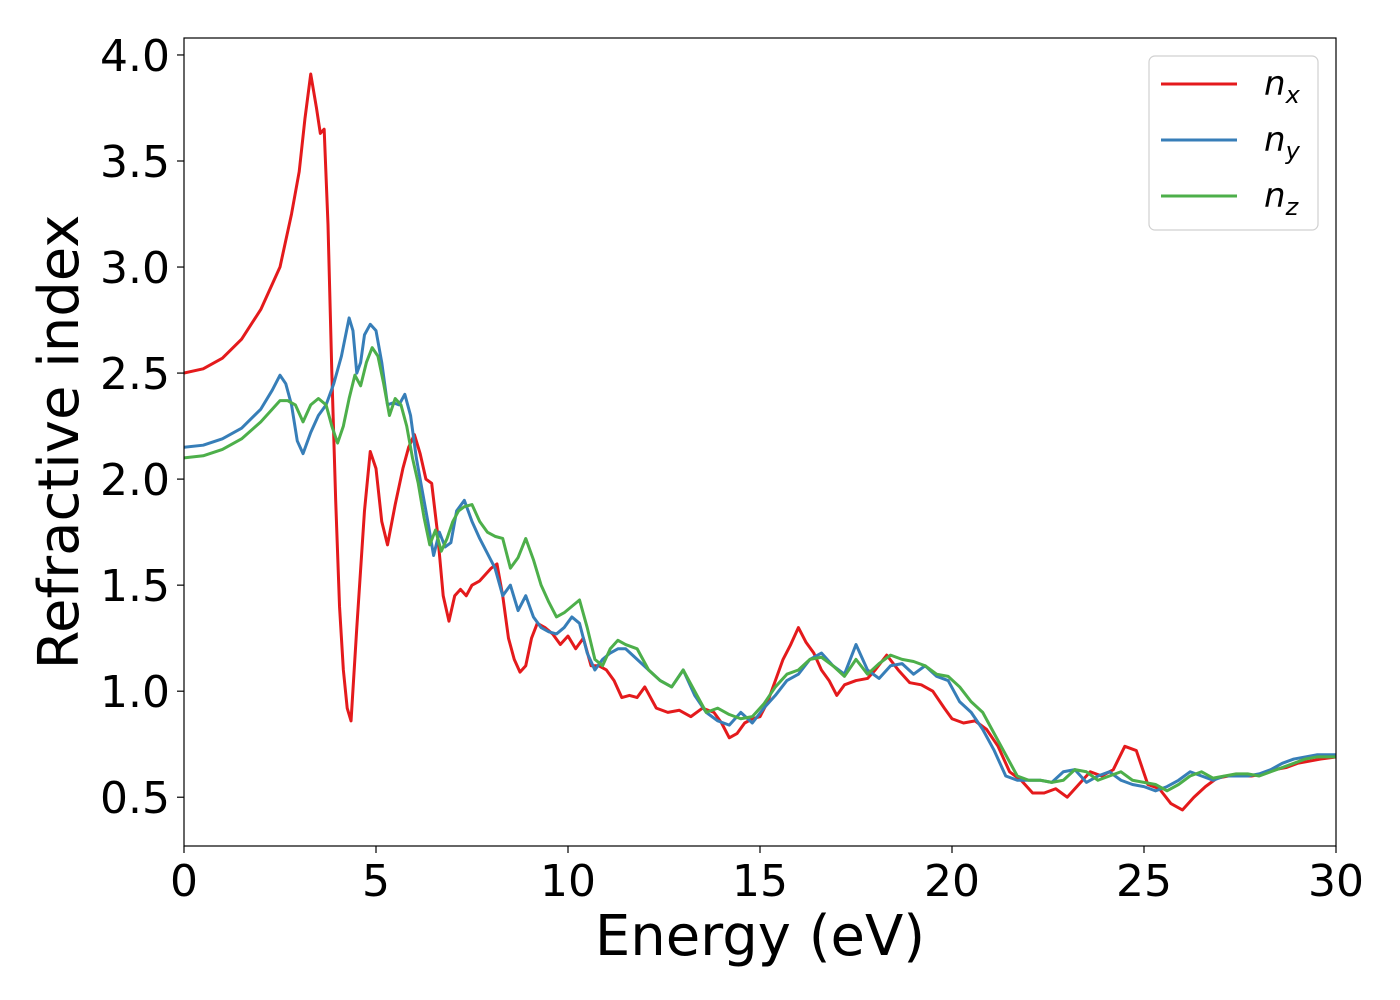  I want to click on legend-label-z: nz, so click(1282, 198).